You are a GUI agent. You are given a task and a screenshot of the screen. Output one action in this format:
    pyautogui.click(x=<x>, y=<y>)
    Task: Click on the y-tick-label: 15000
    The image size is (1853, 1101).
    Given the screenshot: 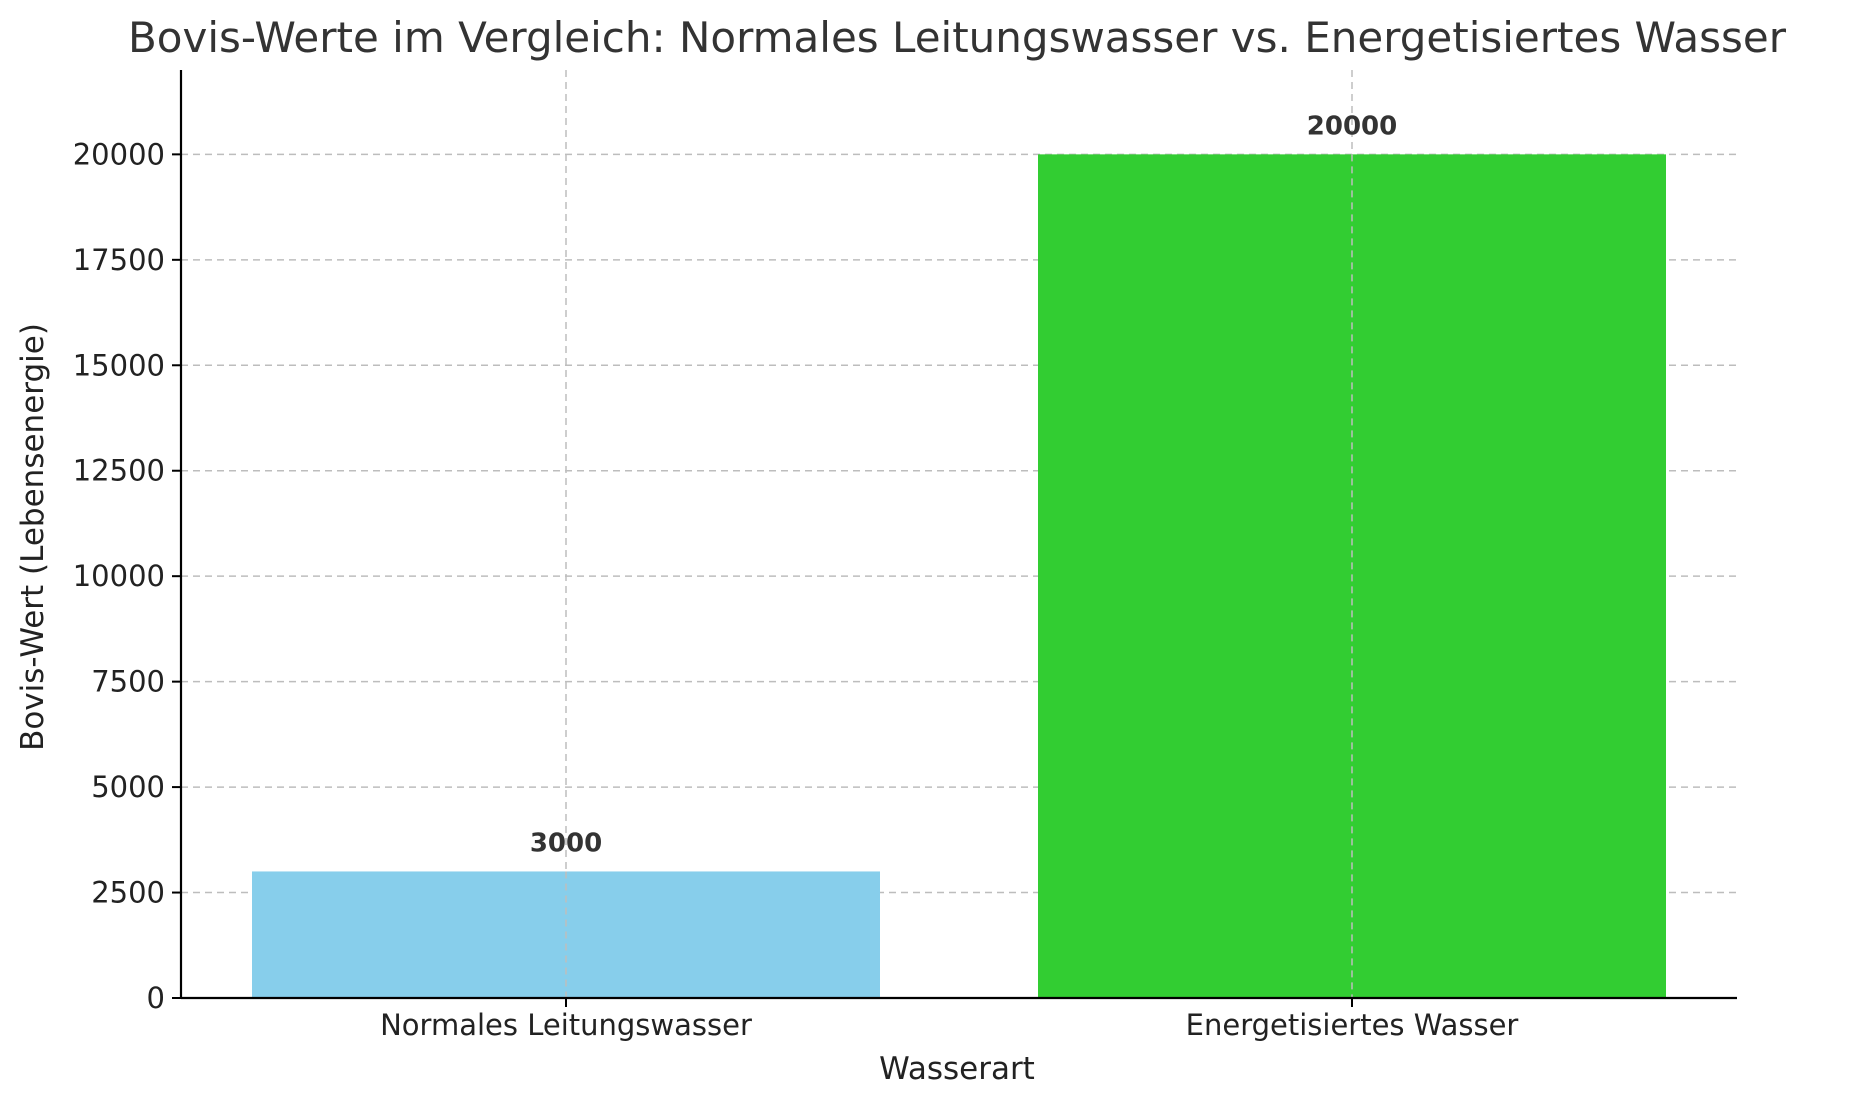 What is the action you would take?
    pyautogui.click(x=119, y=365)
    